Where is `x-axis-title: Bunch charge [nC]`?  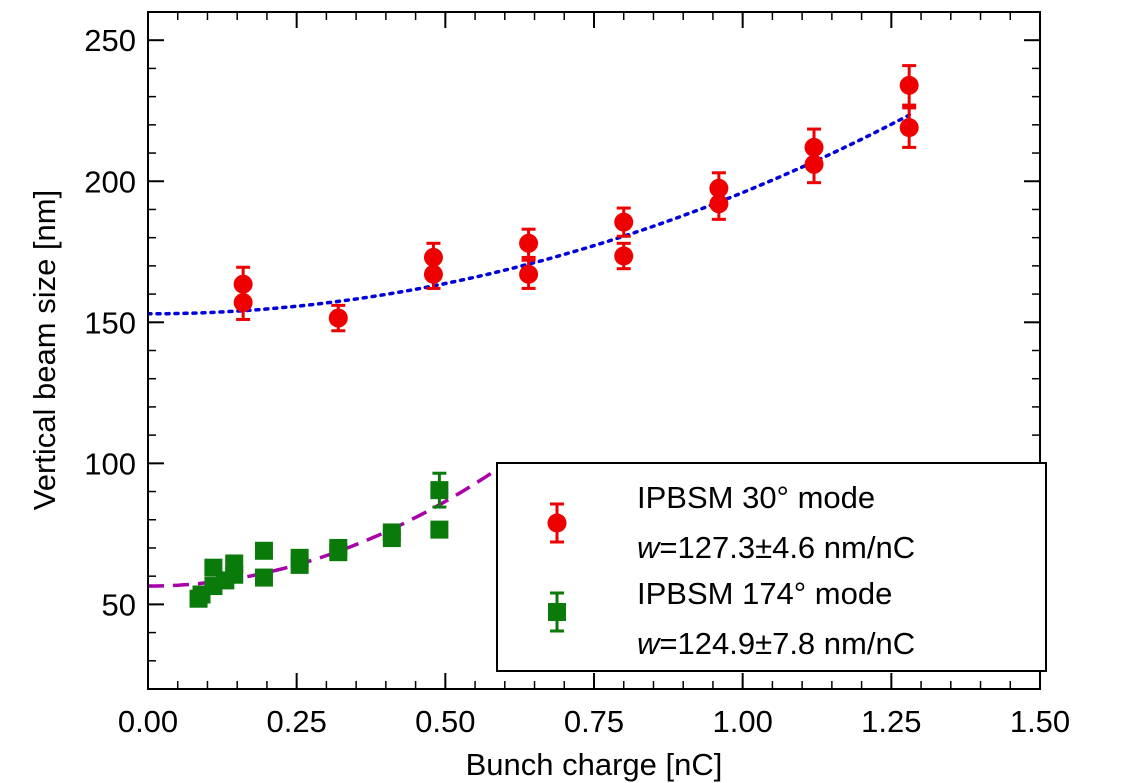
x-axis-title: Bunch charge [nC] is located at coordinates (594, 764).